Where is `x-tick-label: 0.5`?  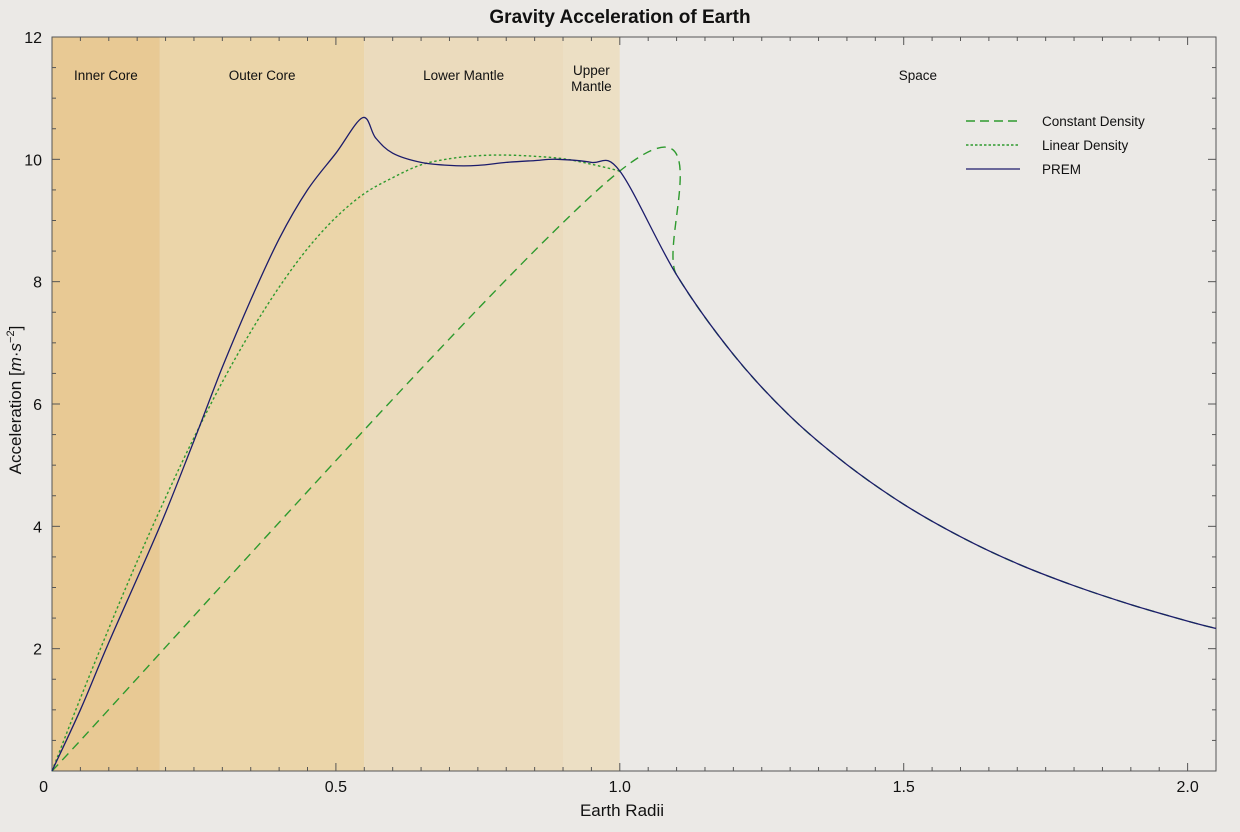
x-tick-label: 0.5 is located at coordinates (336, 787).